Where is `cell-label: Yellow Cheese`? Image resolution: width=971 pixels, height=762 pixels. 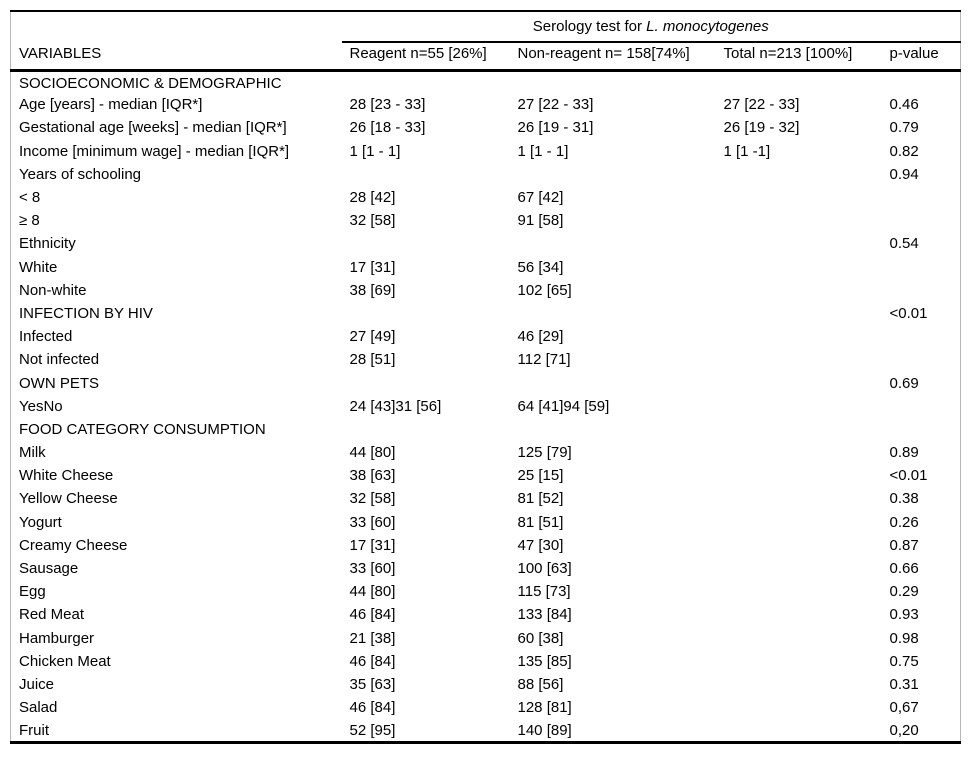 cell-label: Yellow Cheese is located at coordinates (68, 499).